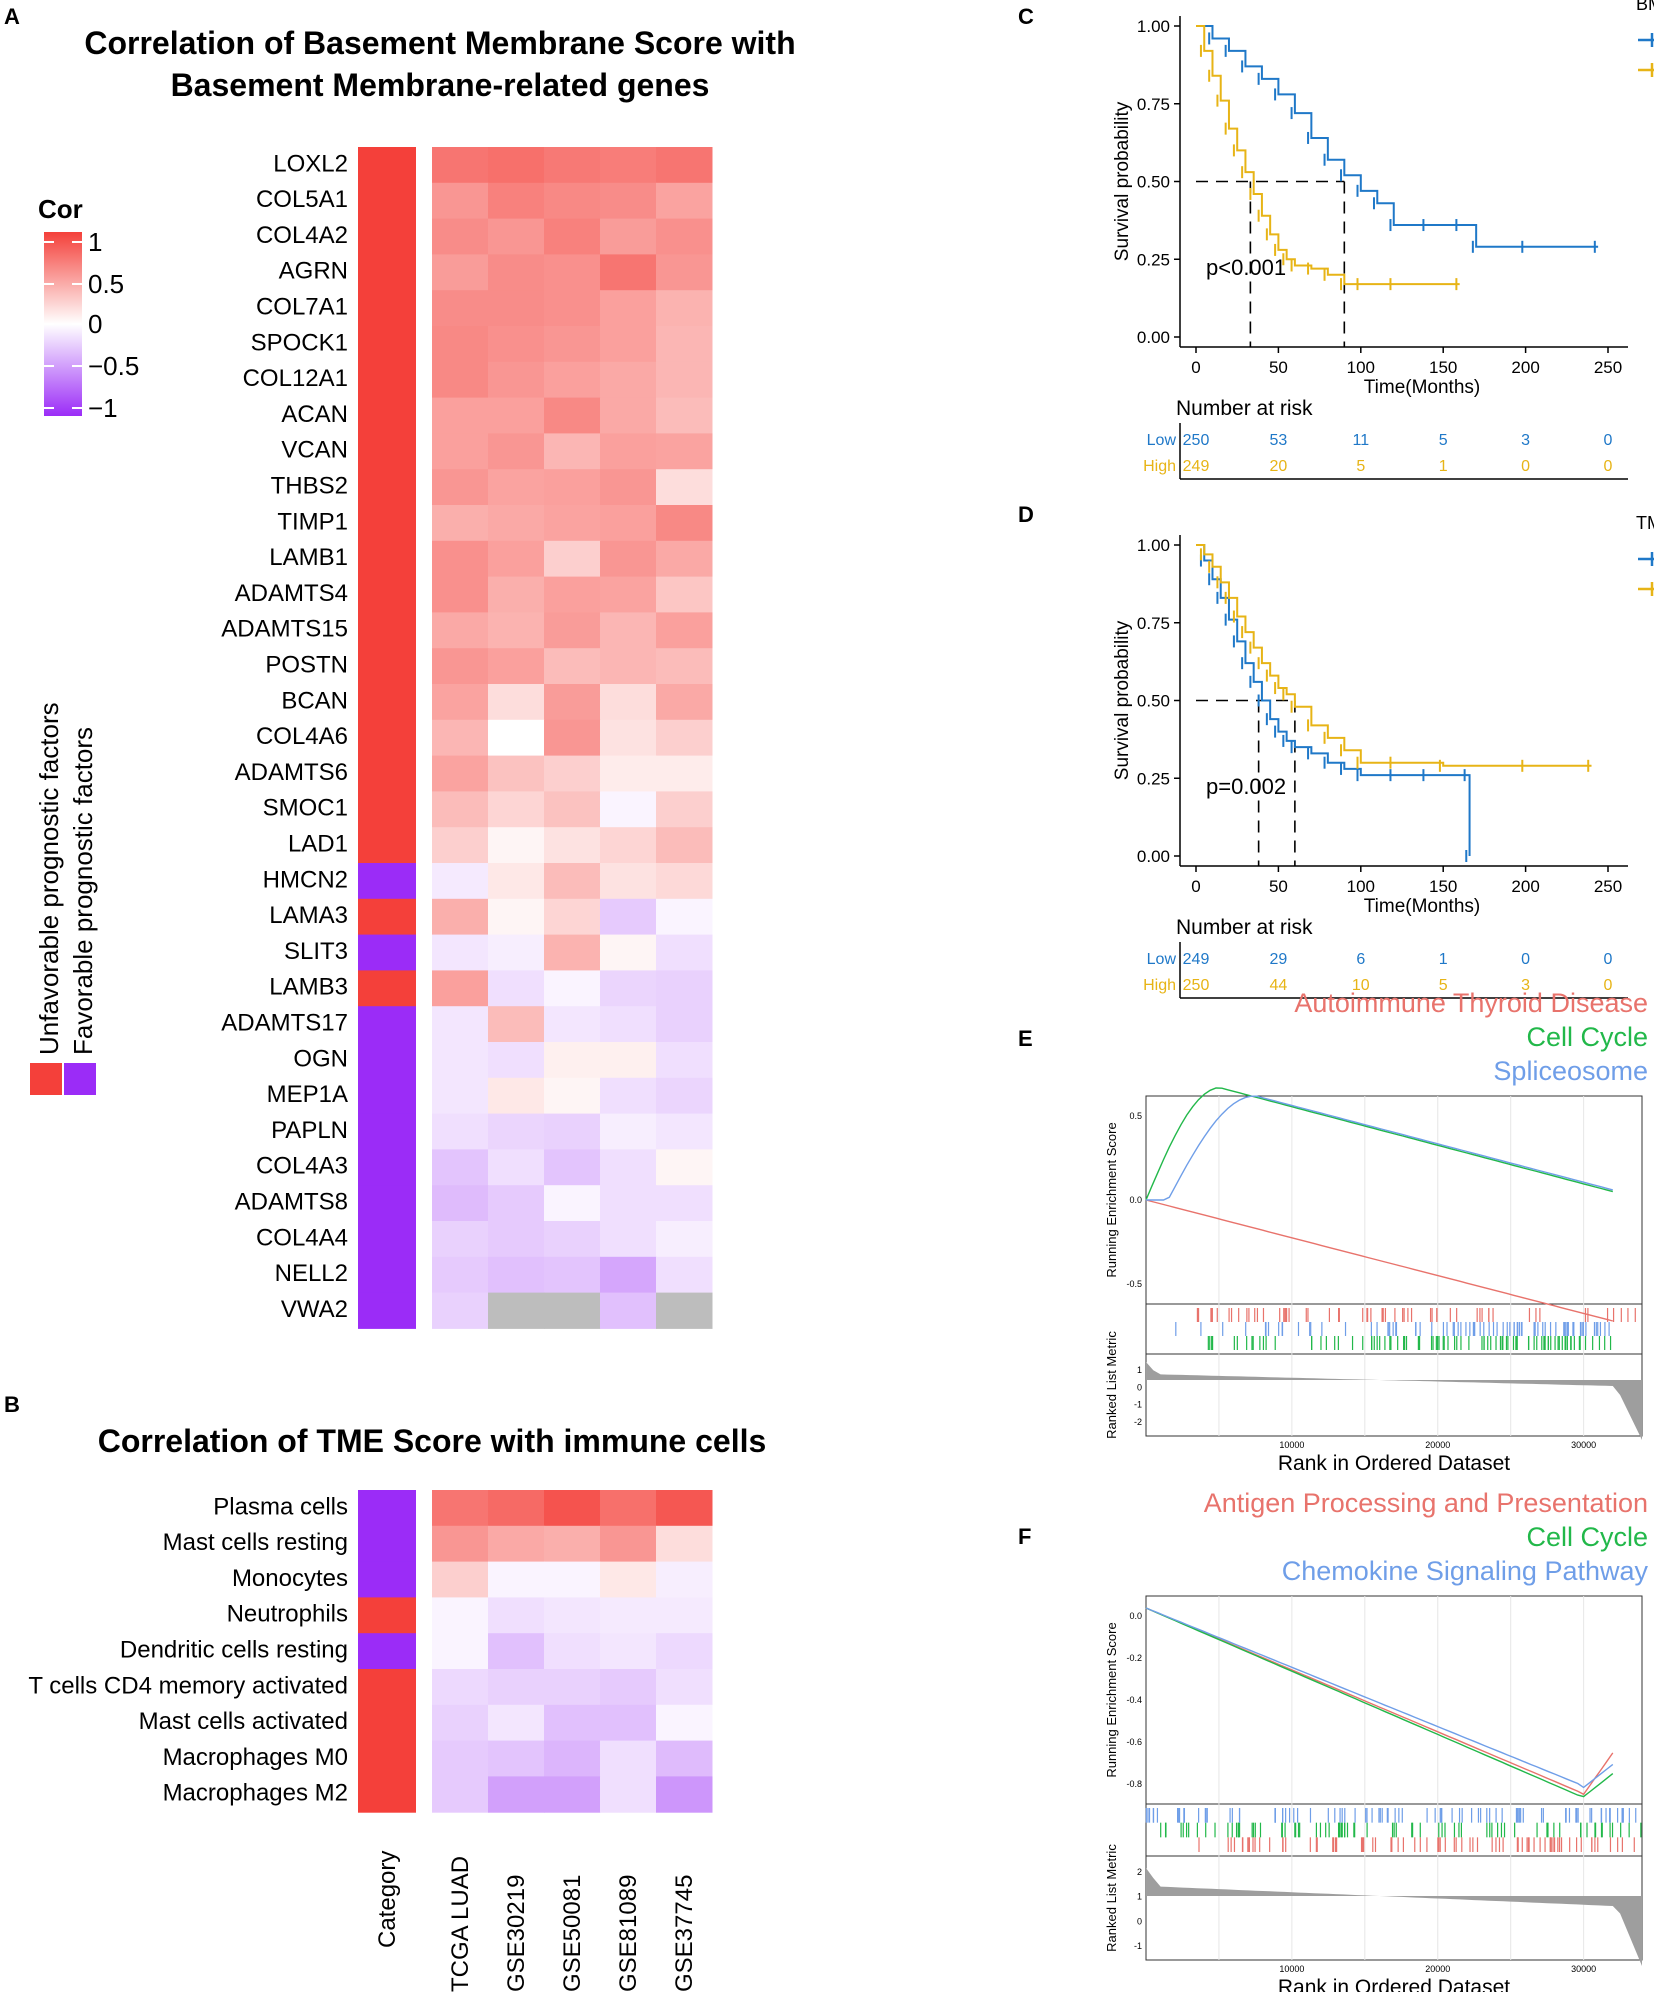 This screenshot has height=1992, width=1654. What do you see at coordinates (314, 450) in the screenshot?
I see `row-label: VCAN` at bounding box center [314, 450].